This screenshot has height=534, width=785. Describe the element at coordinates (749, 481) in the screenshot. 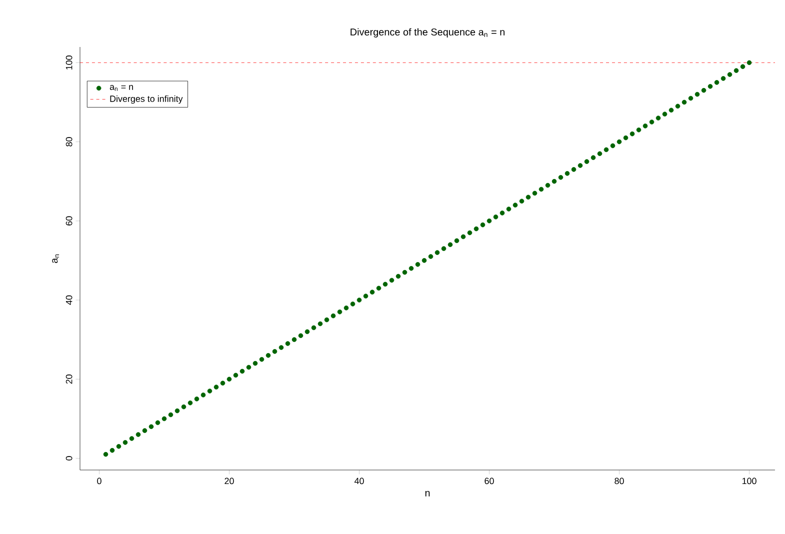

I see `x-tick-label: 100` at that location.